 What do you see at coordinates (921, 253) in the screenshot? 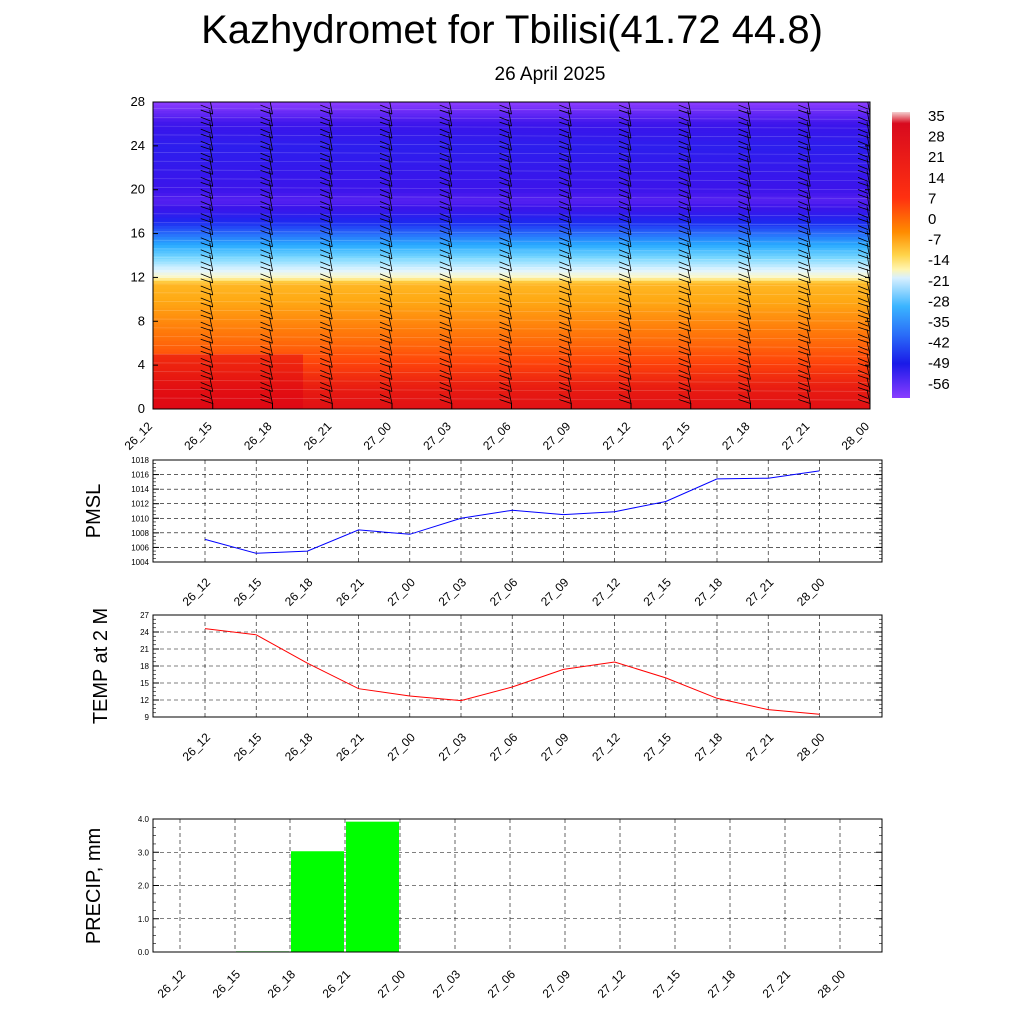
I see `colorbar: 35 28 21 14 7 0 -7 -14 -21 -28 -35 -42 -49 -56` at bounding box center [921, 253].